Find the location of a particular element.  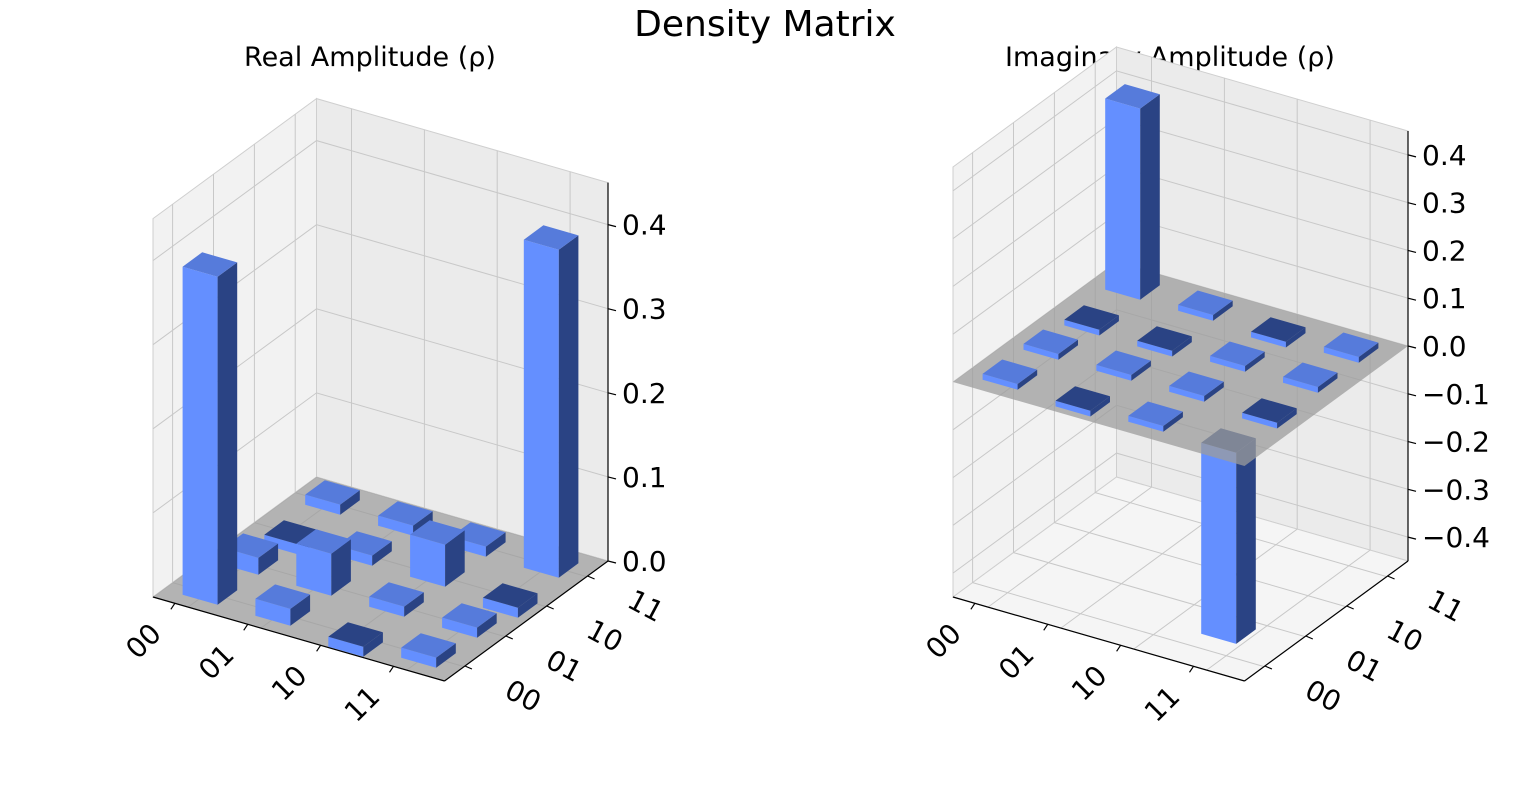

zero-plane is located at coordinates (380, 579).